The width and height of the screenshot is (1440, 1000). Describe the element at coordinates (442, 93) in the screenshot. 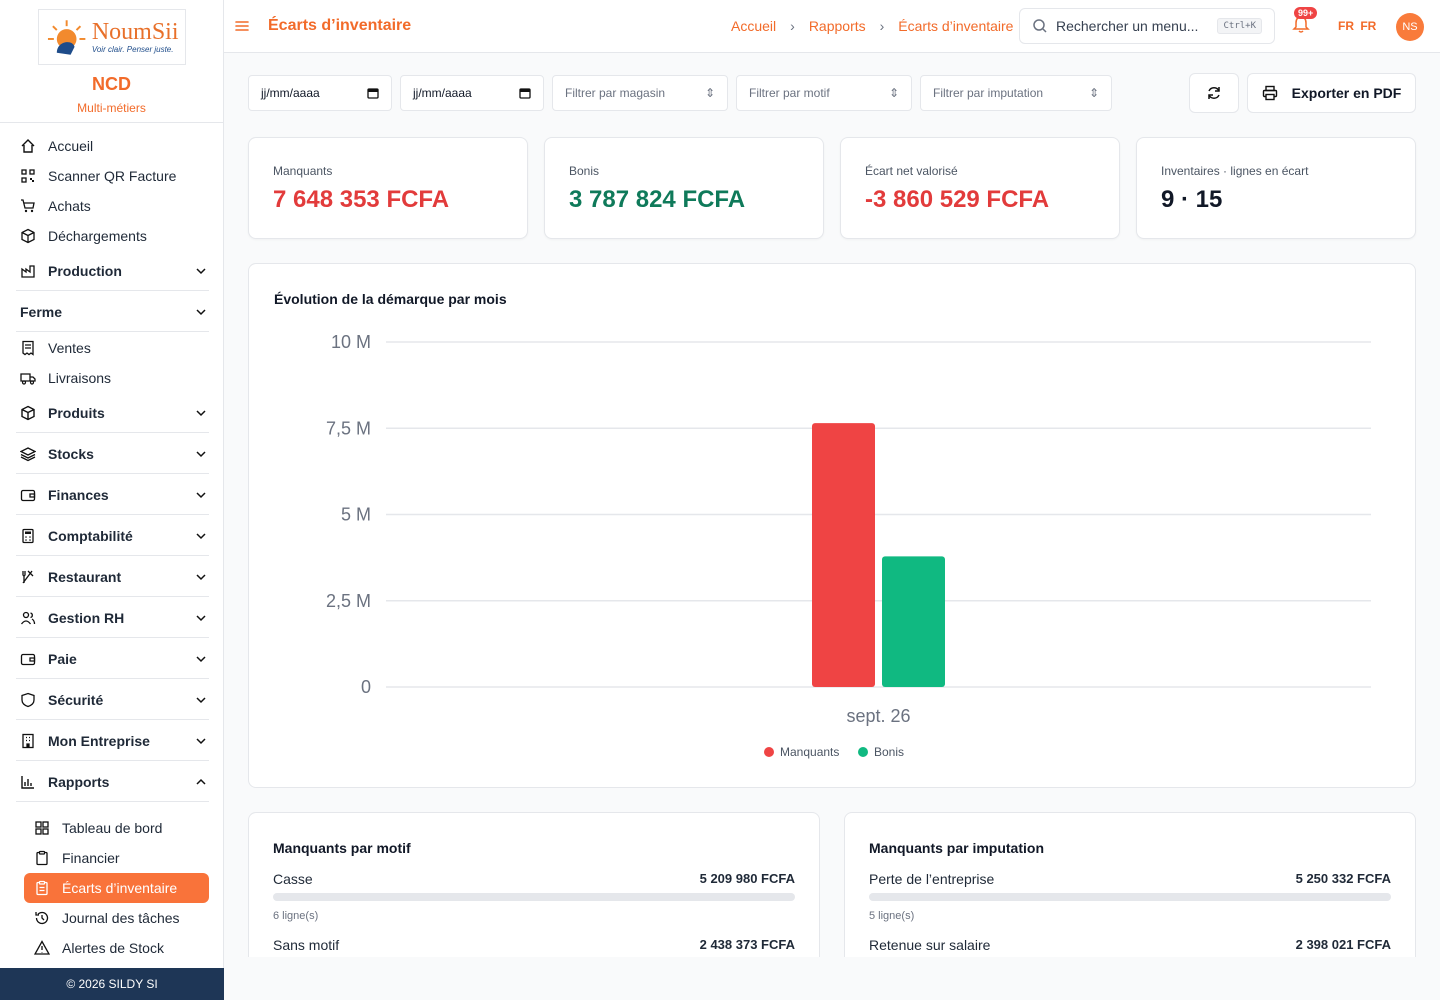

I see `date-to-value: jj/mm/aaaa` at that location.